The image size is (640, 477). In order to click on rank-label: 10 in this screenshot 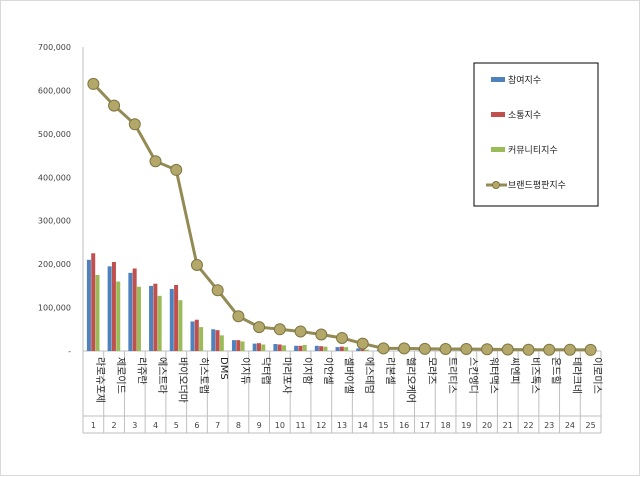, I will do `click(280, 425)`.